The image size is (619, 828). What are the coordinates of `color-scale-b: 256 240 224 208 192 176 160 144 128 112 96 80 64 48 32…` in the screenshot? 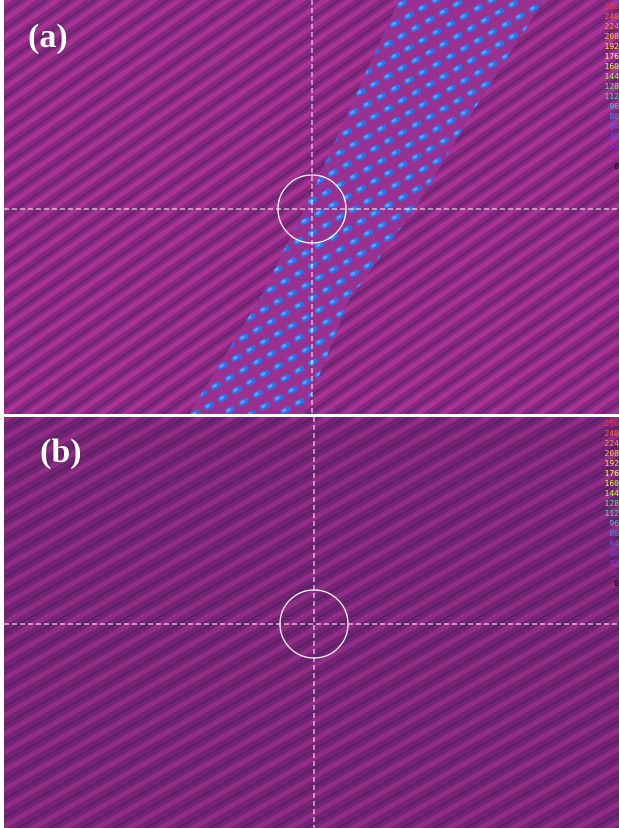 It's located at (610, 504).